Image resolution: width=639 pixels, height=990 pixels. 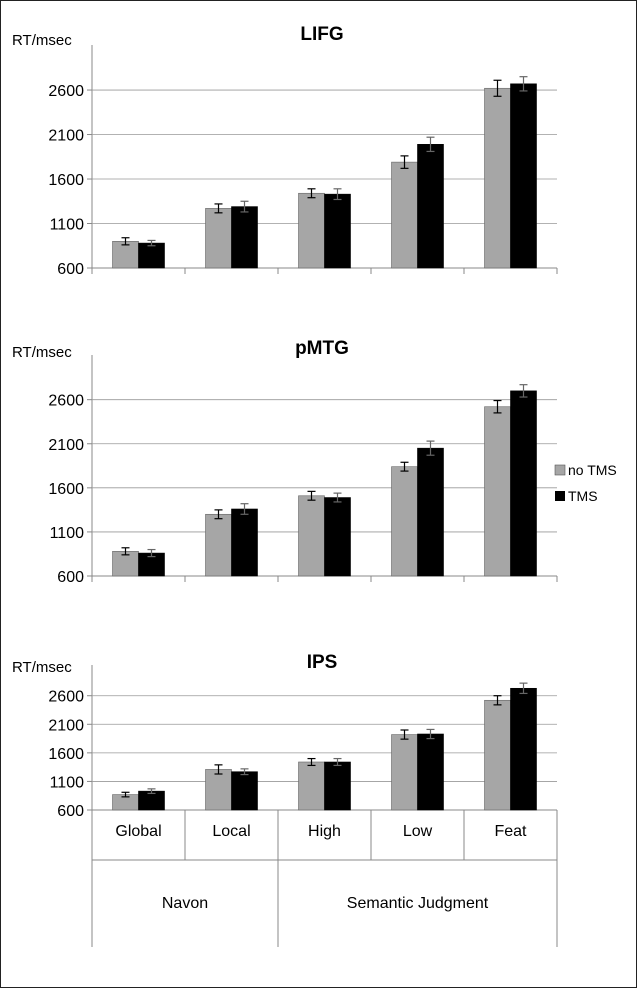 What do you see at coordinates (560, 496) in the screenshot?
I see `legend-swatch-tms` at bounding box center [560, 496].